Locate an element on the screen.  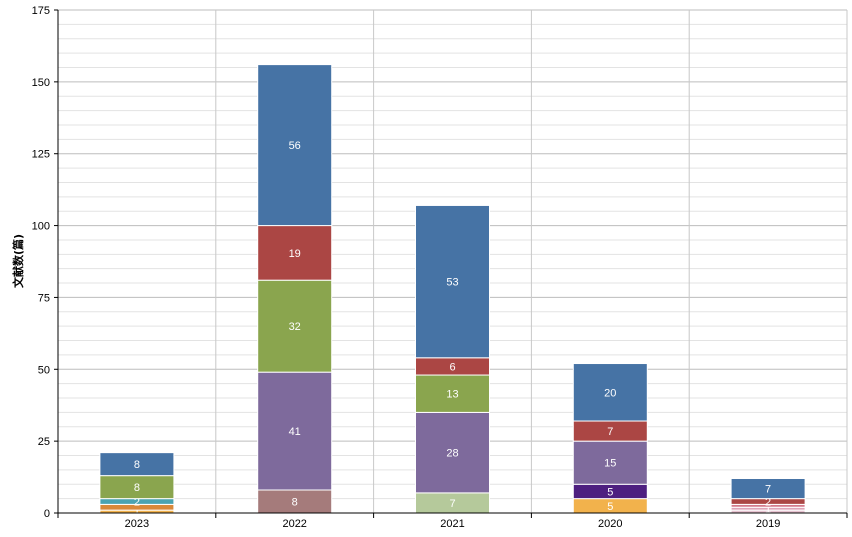
data-label: 53 is located at coordinates (452, 283).